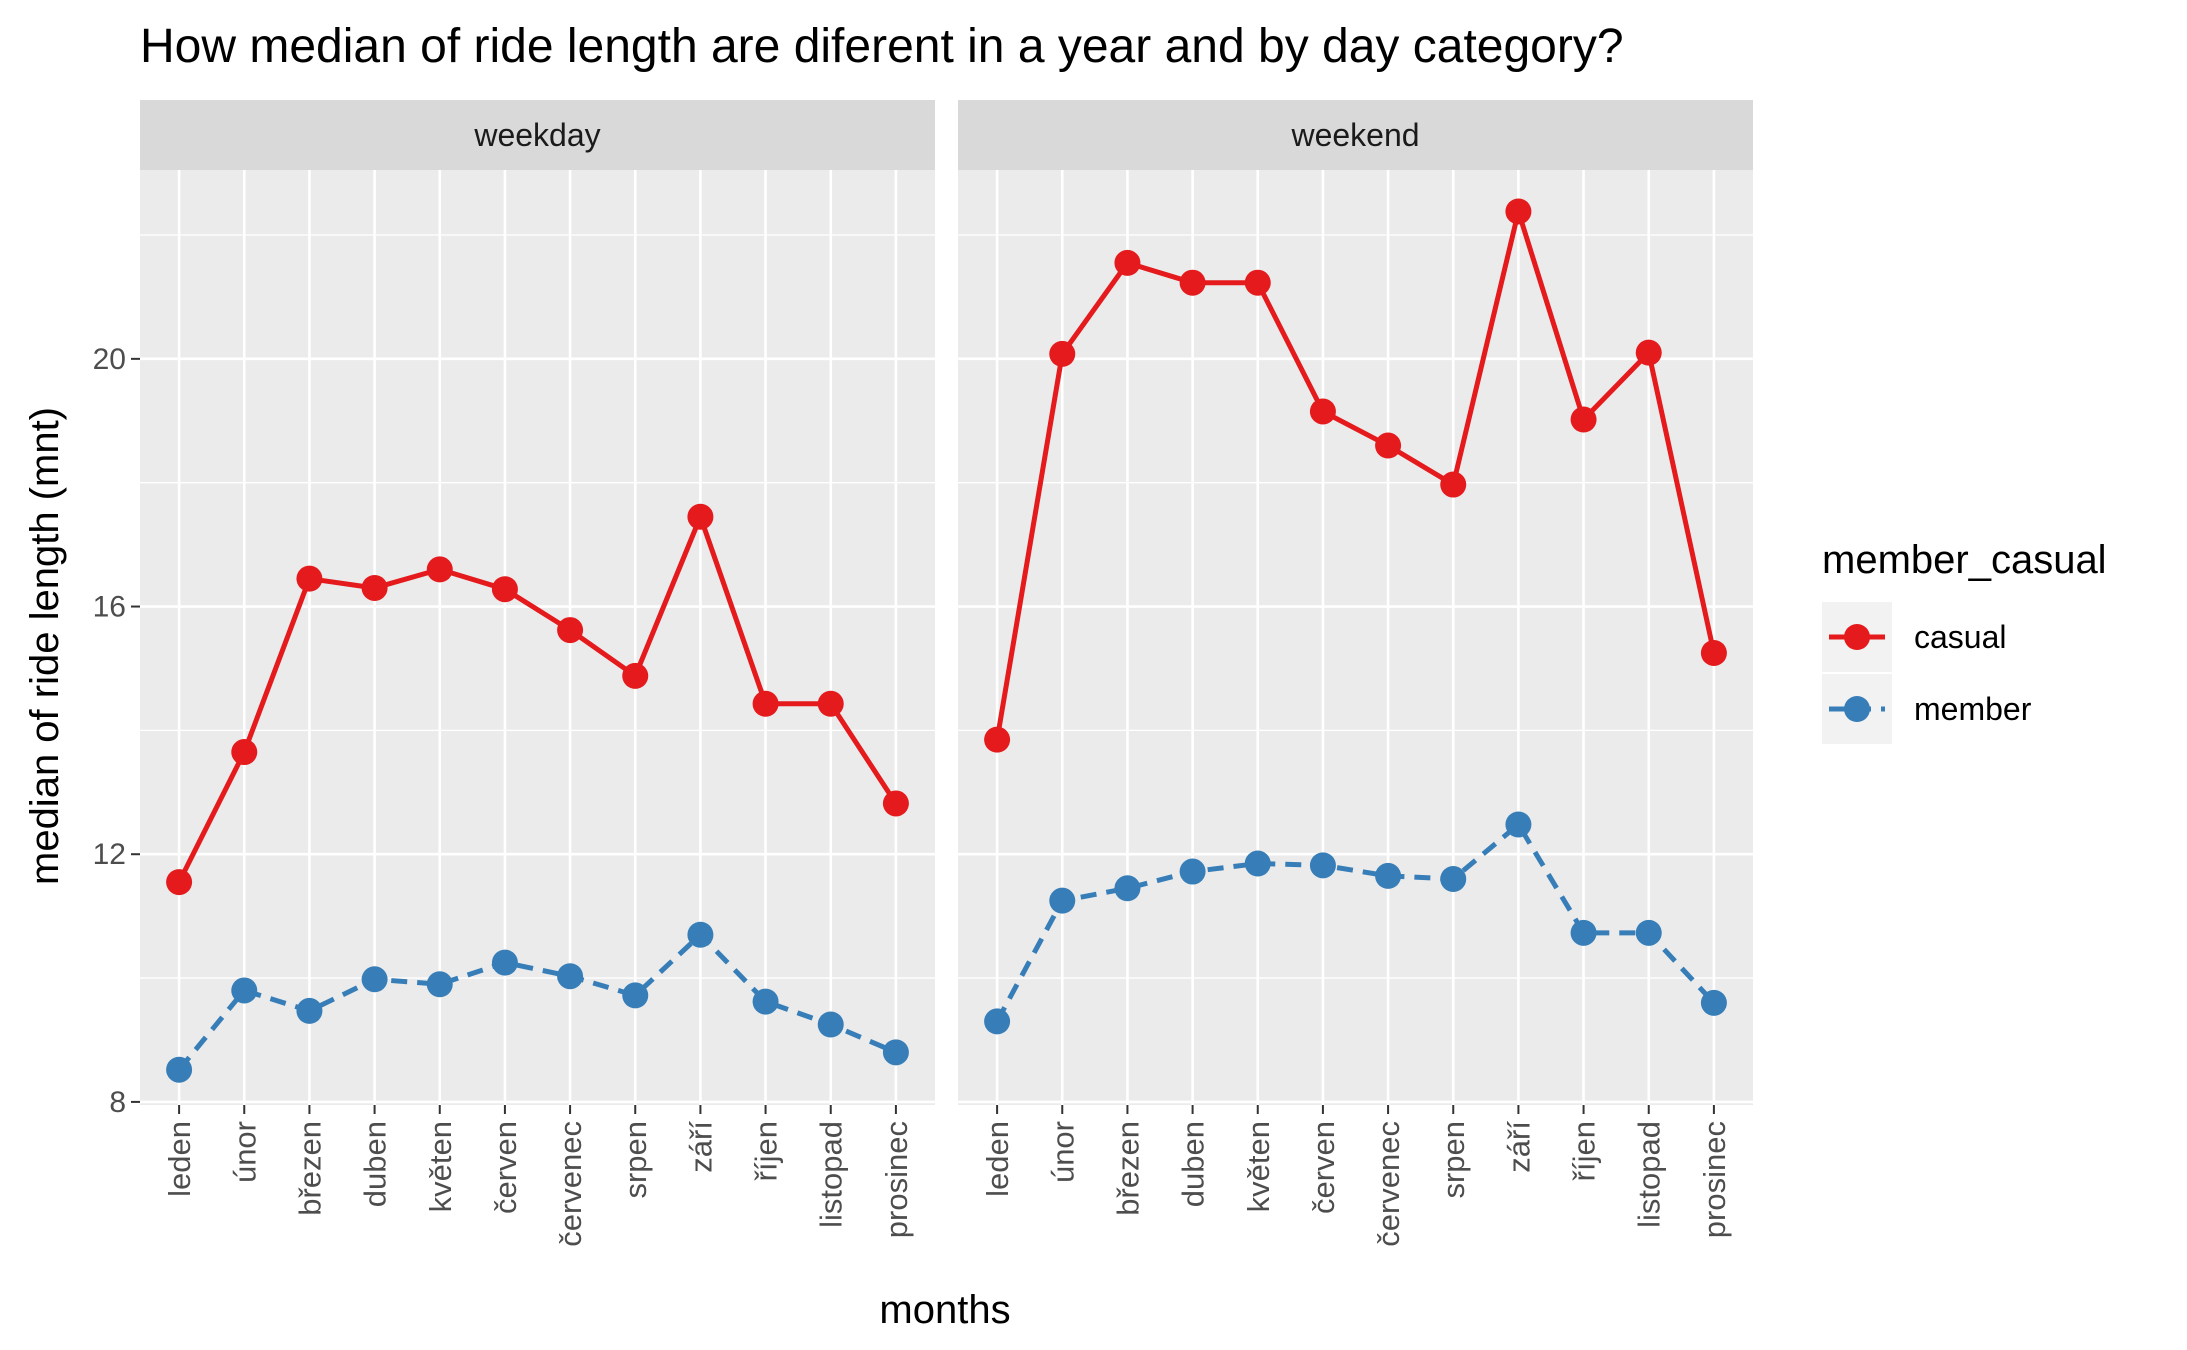 This screenshot has width=2187, height=1350. What do you see at coordinates (109, 359) in the screenshot?
I see `y-tick-label: 20` at bounding box center [109, 359].